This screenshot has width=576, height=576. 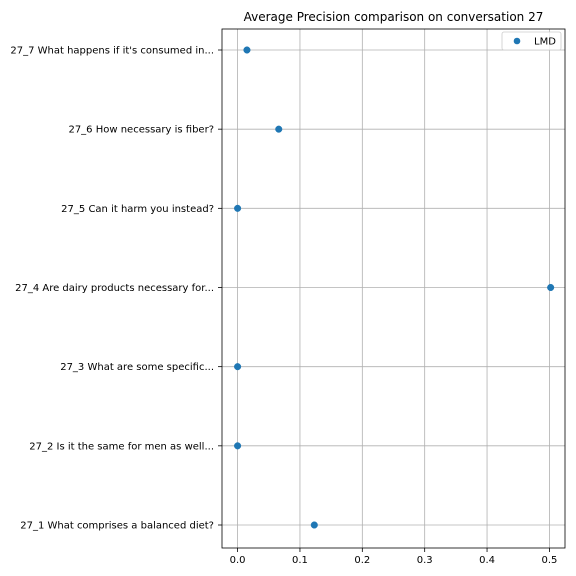 I want to click on x-tick-label: 0.5, so click(x=549, y=560).